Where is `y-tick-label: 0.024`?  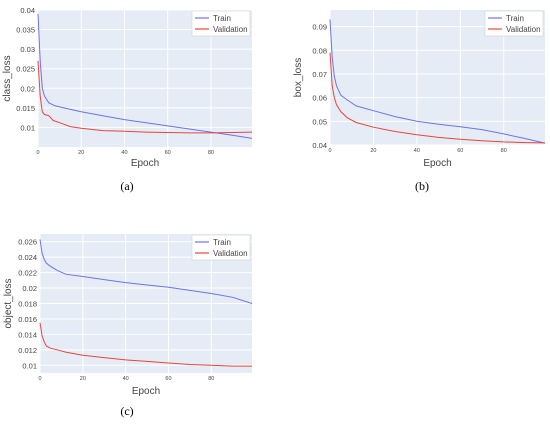 y-tick-label: 0.024 is located at coordinates (27, 257).